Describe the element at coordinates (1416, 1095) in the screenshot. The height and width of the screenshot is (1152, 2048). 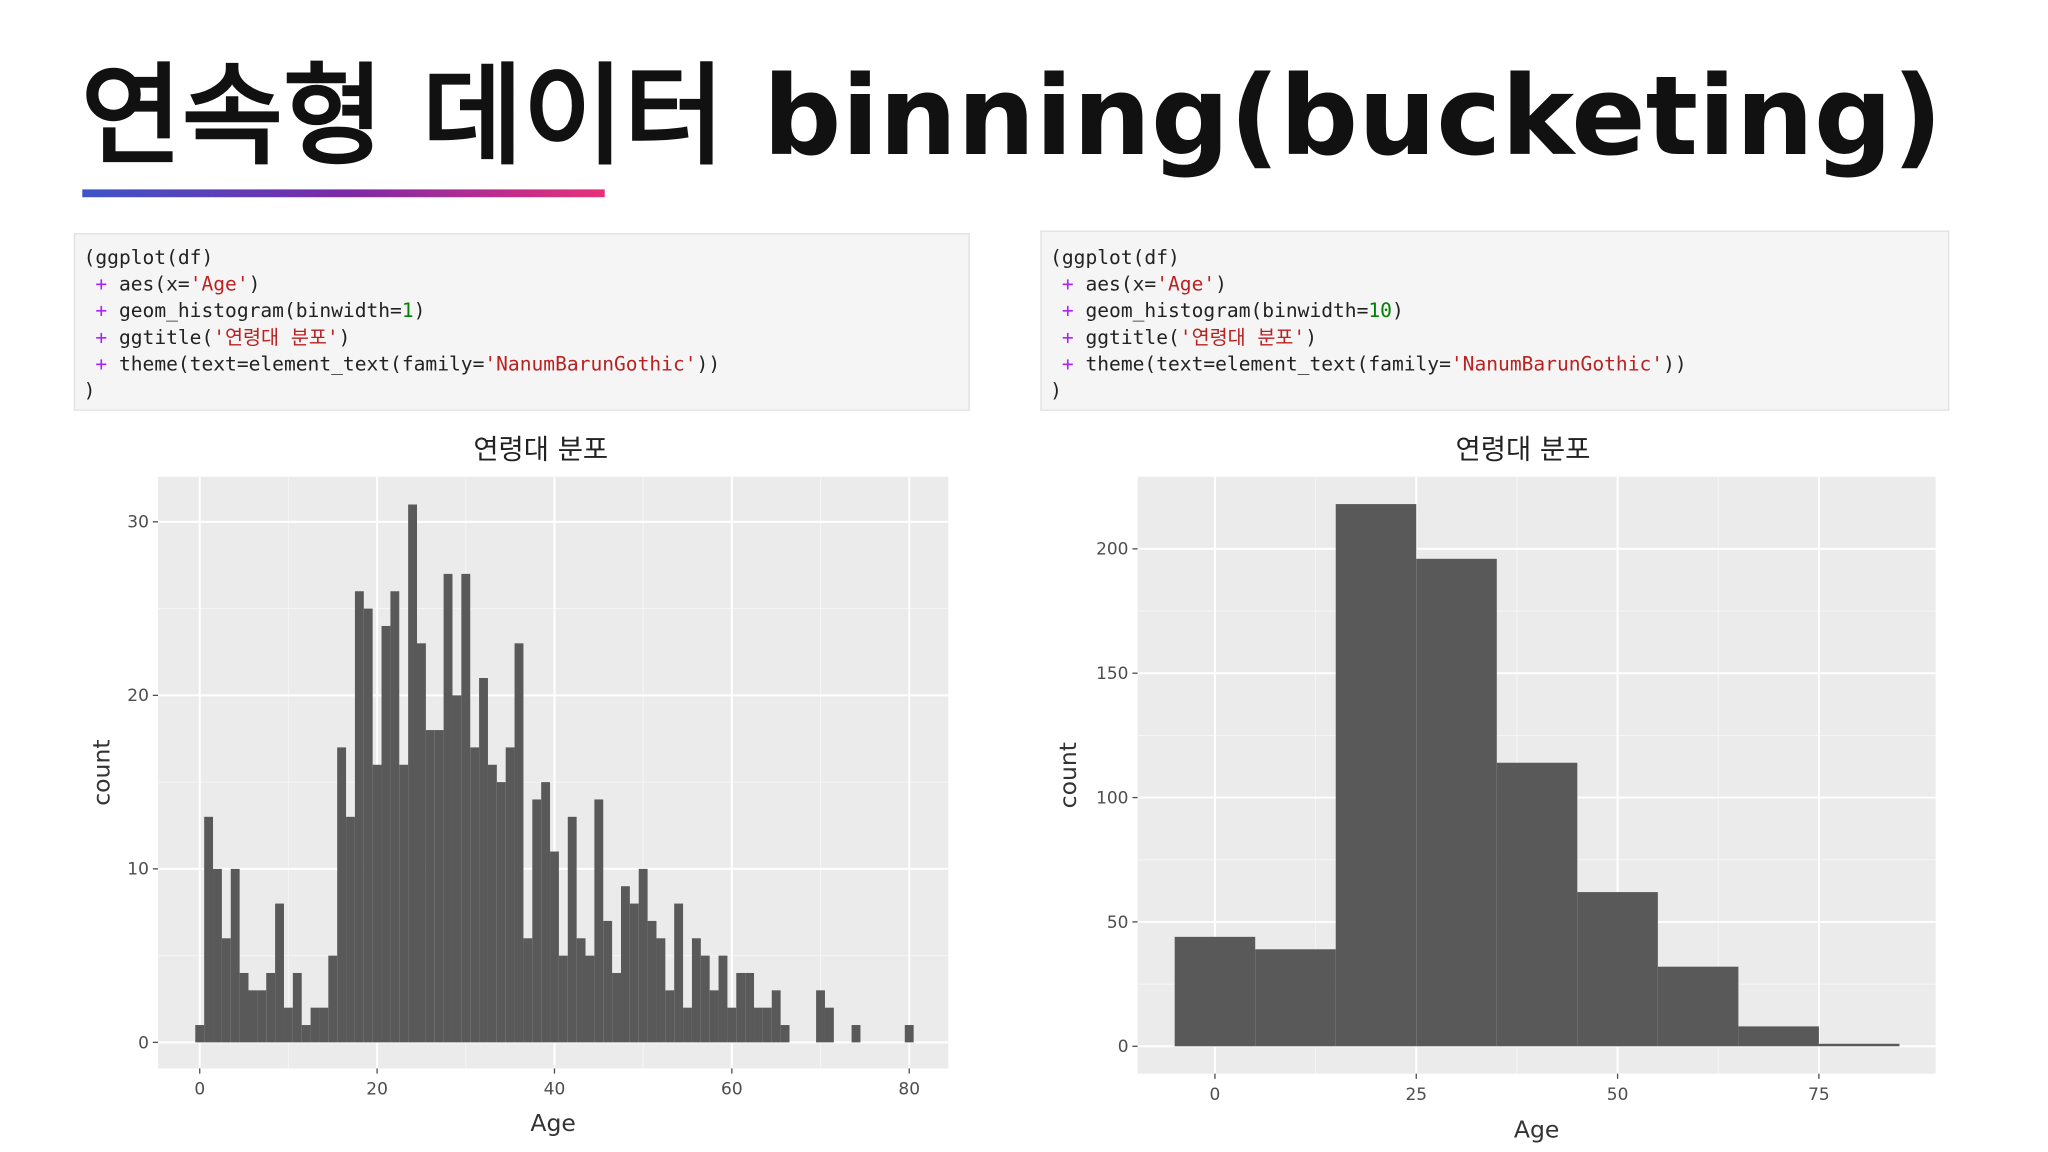
I see `x-tick-label: 25` at that location.